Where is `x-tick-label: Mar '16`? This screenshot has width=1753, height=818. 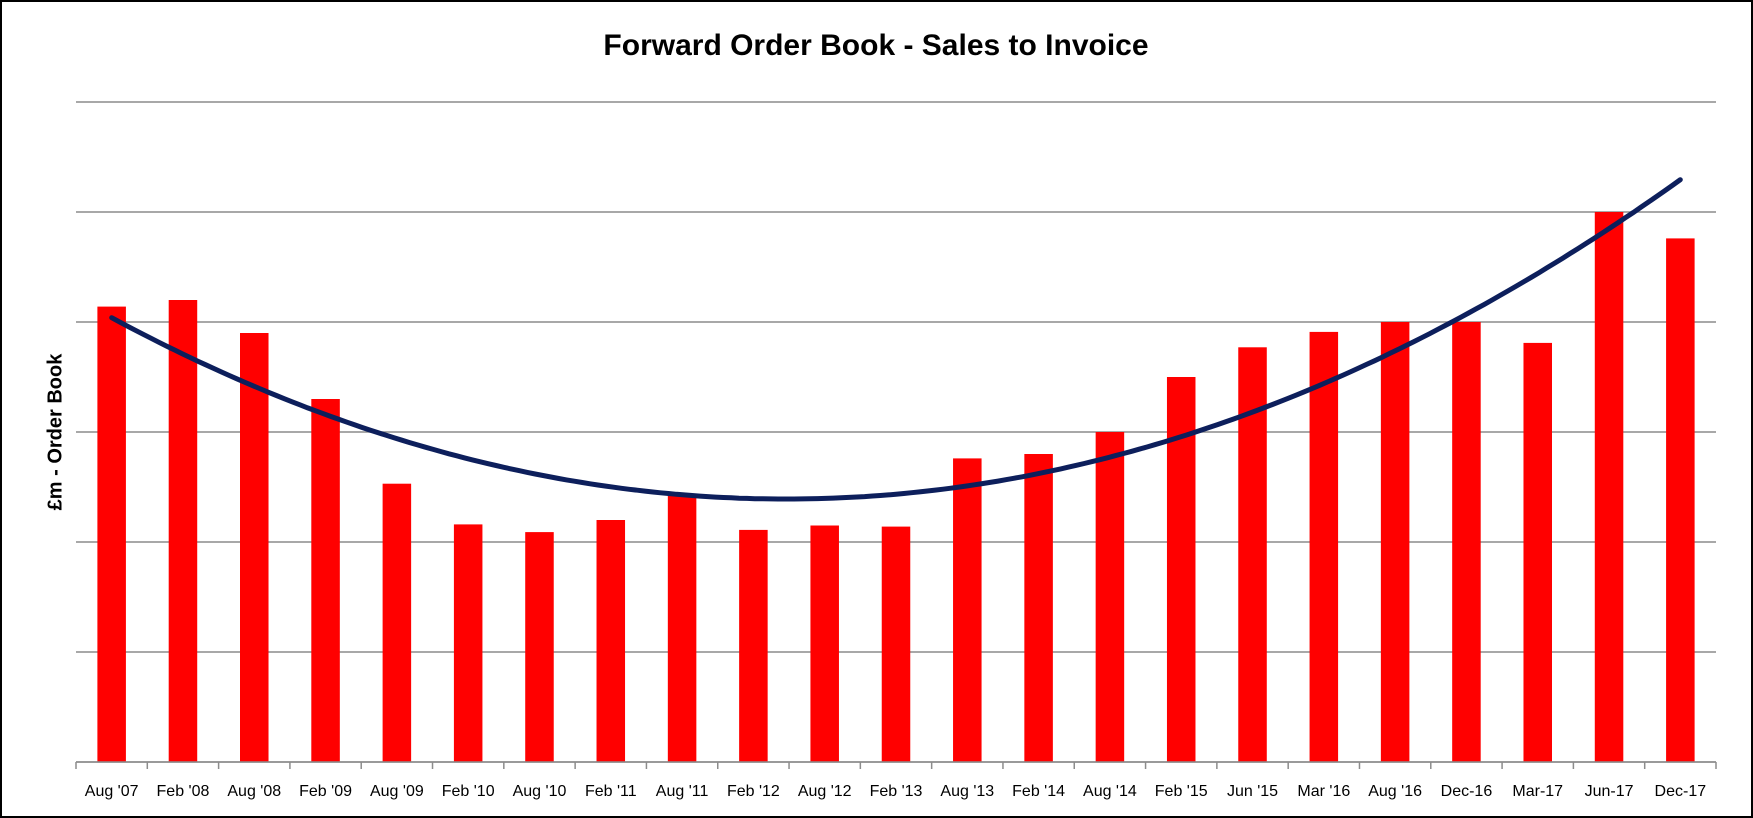 x-tick-label: Mar '16 is located at coordinates (1323, 791).